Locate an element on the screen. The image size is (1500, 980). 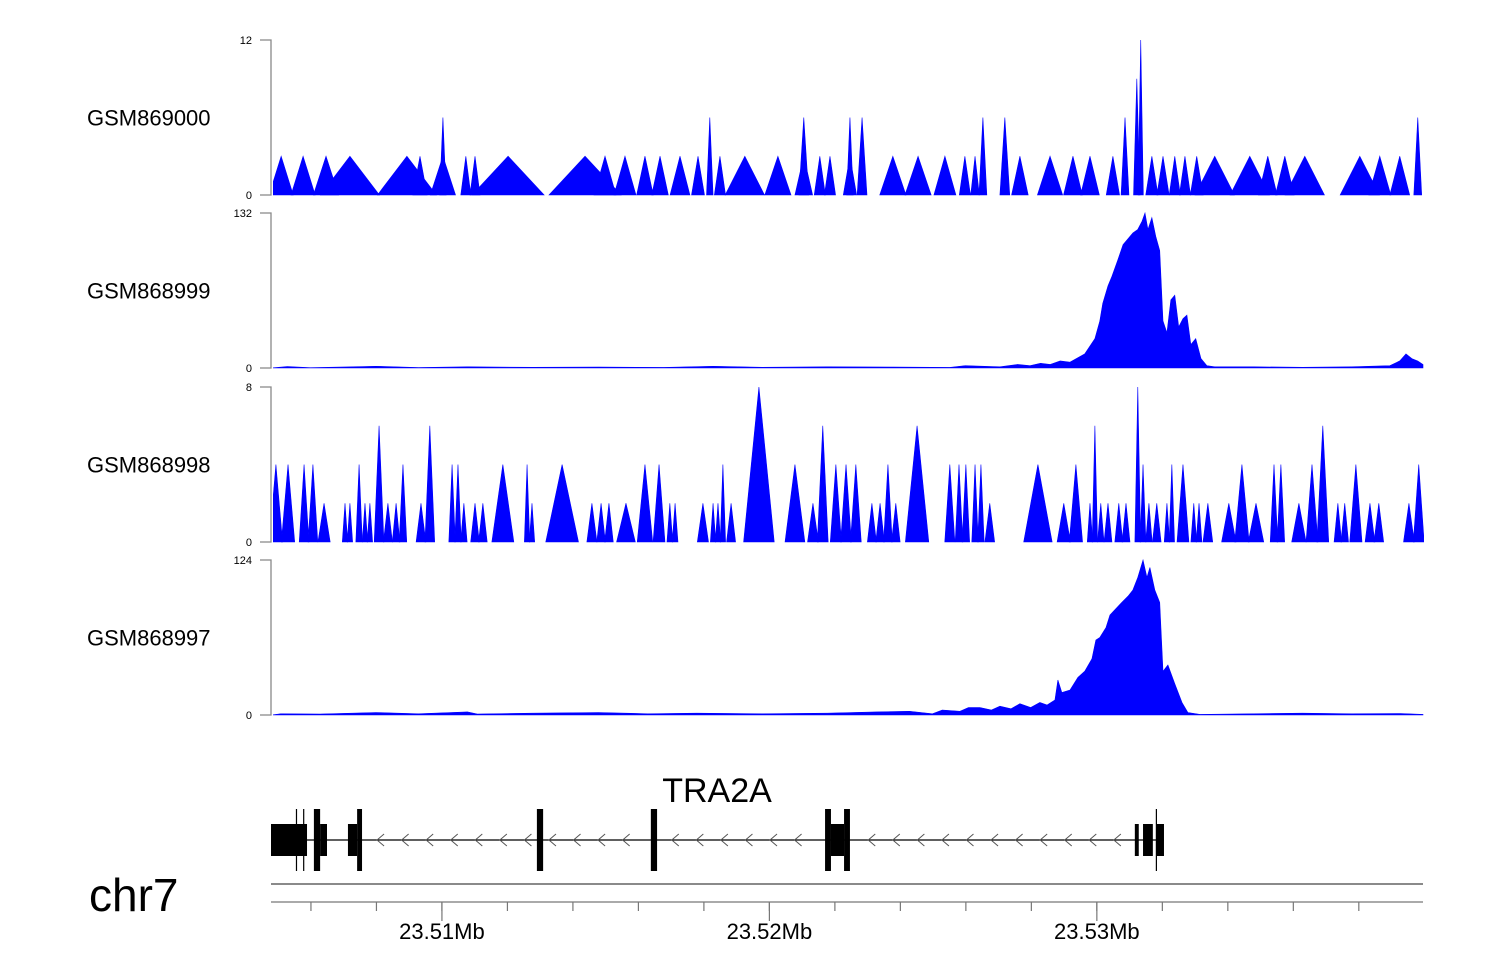
coverage-area is located at coordinates (848, 637).